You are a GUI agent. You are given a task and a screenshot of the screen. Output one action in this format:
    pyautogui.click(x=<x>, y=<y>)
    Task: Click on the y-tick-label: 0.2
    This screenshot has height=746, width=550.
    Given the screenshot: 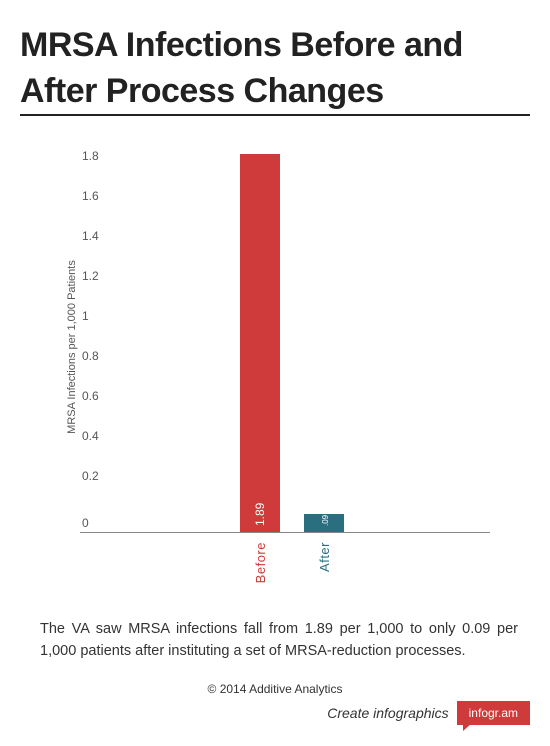 What is the action you would take?
    pyautogui.click(x=90, y=476)
    